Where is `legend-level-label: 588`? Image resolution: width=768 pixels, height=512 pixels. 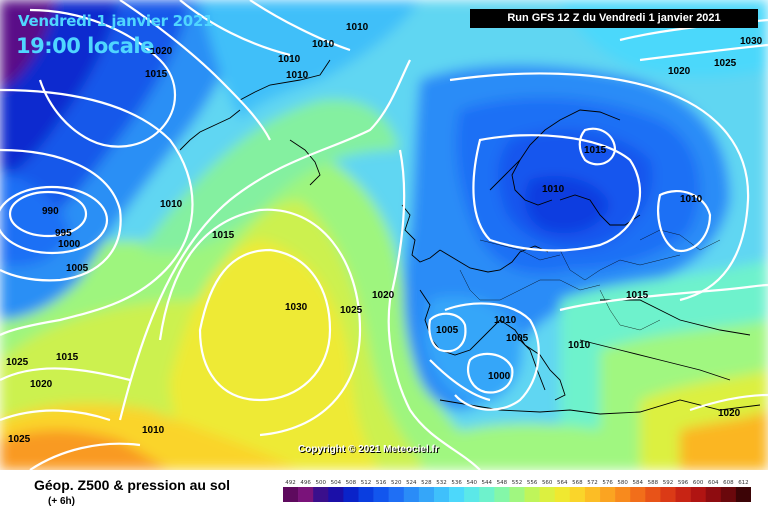
legend-level-label: 588 is located at coordinates (653, 483).